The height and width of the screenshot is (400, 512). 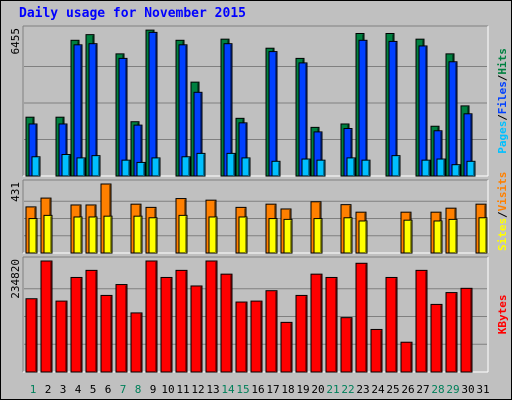 I want to click on legend-label-pages: Pages, so click(x=502, y=137).